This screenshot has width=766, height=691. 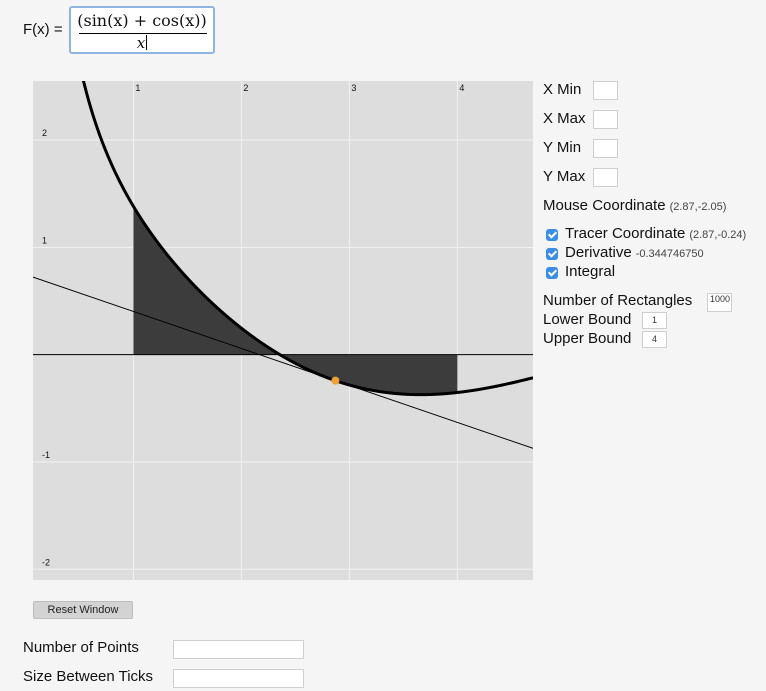 I want to click on tracer-coordinate: Tracer Coordinate (2.87,-0.24), so click(x=655, y=233).